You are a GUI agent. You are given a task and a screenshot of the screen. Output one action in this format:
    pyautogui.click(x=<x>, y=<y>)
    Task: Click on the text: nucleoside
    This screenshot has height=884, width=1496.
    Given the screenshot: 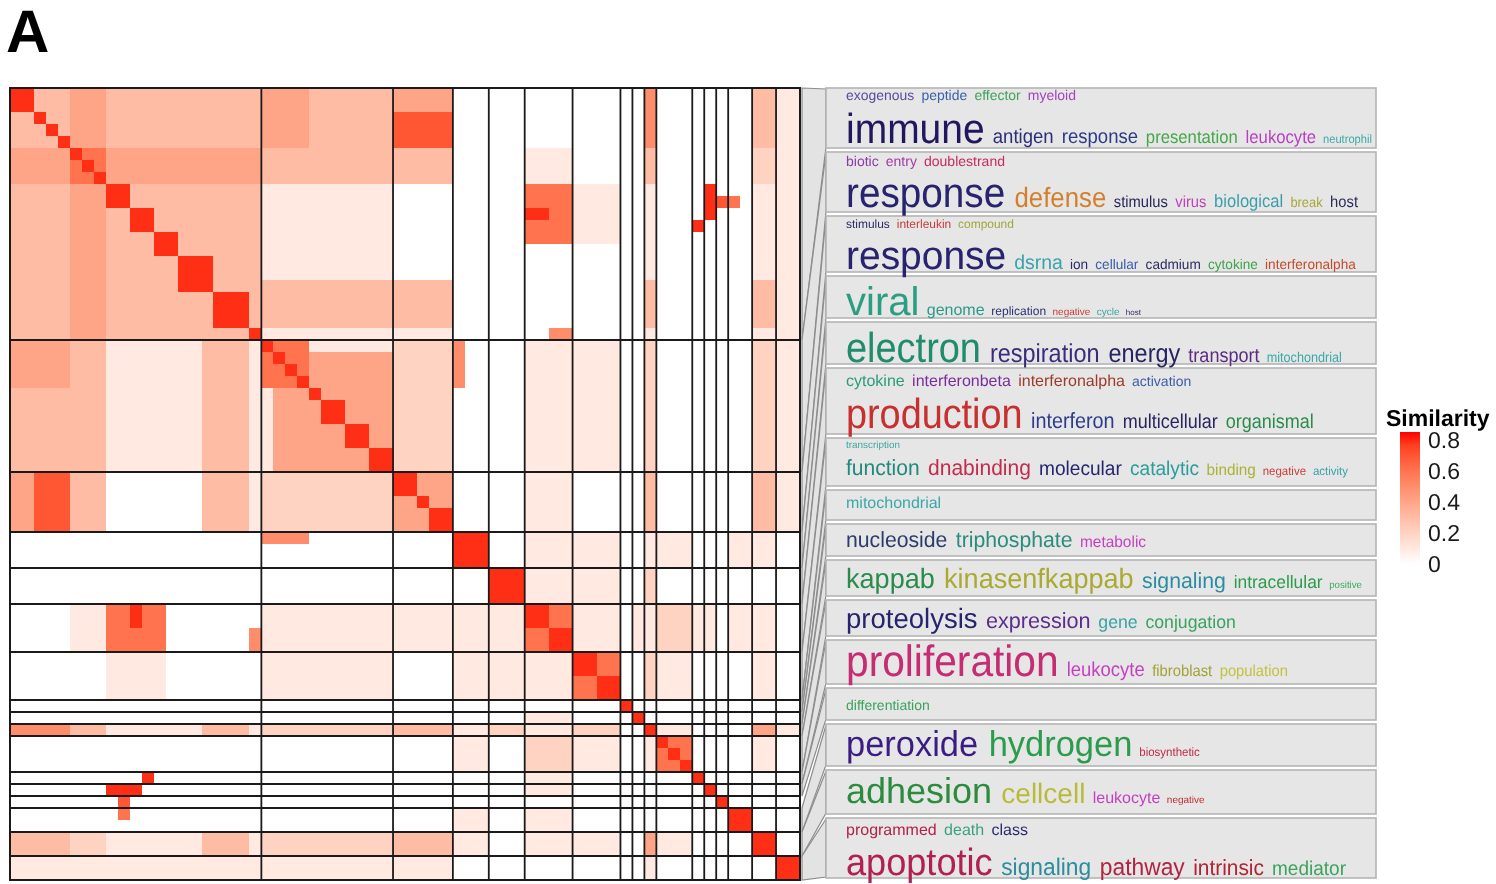 What is the action you would take?
    pyautogui.click(x=897, y=541)
    